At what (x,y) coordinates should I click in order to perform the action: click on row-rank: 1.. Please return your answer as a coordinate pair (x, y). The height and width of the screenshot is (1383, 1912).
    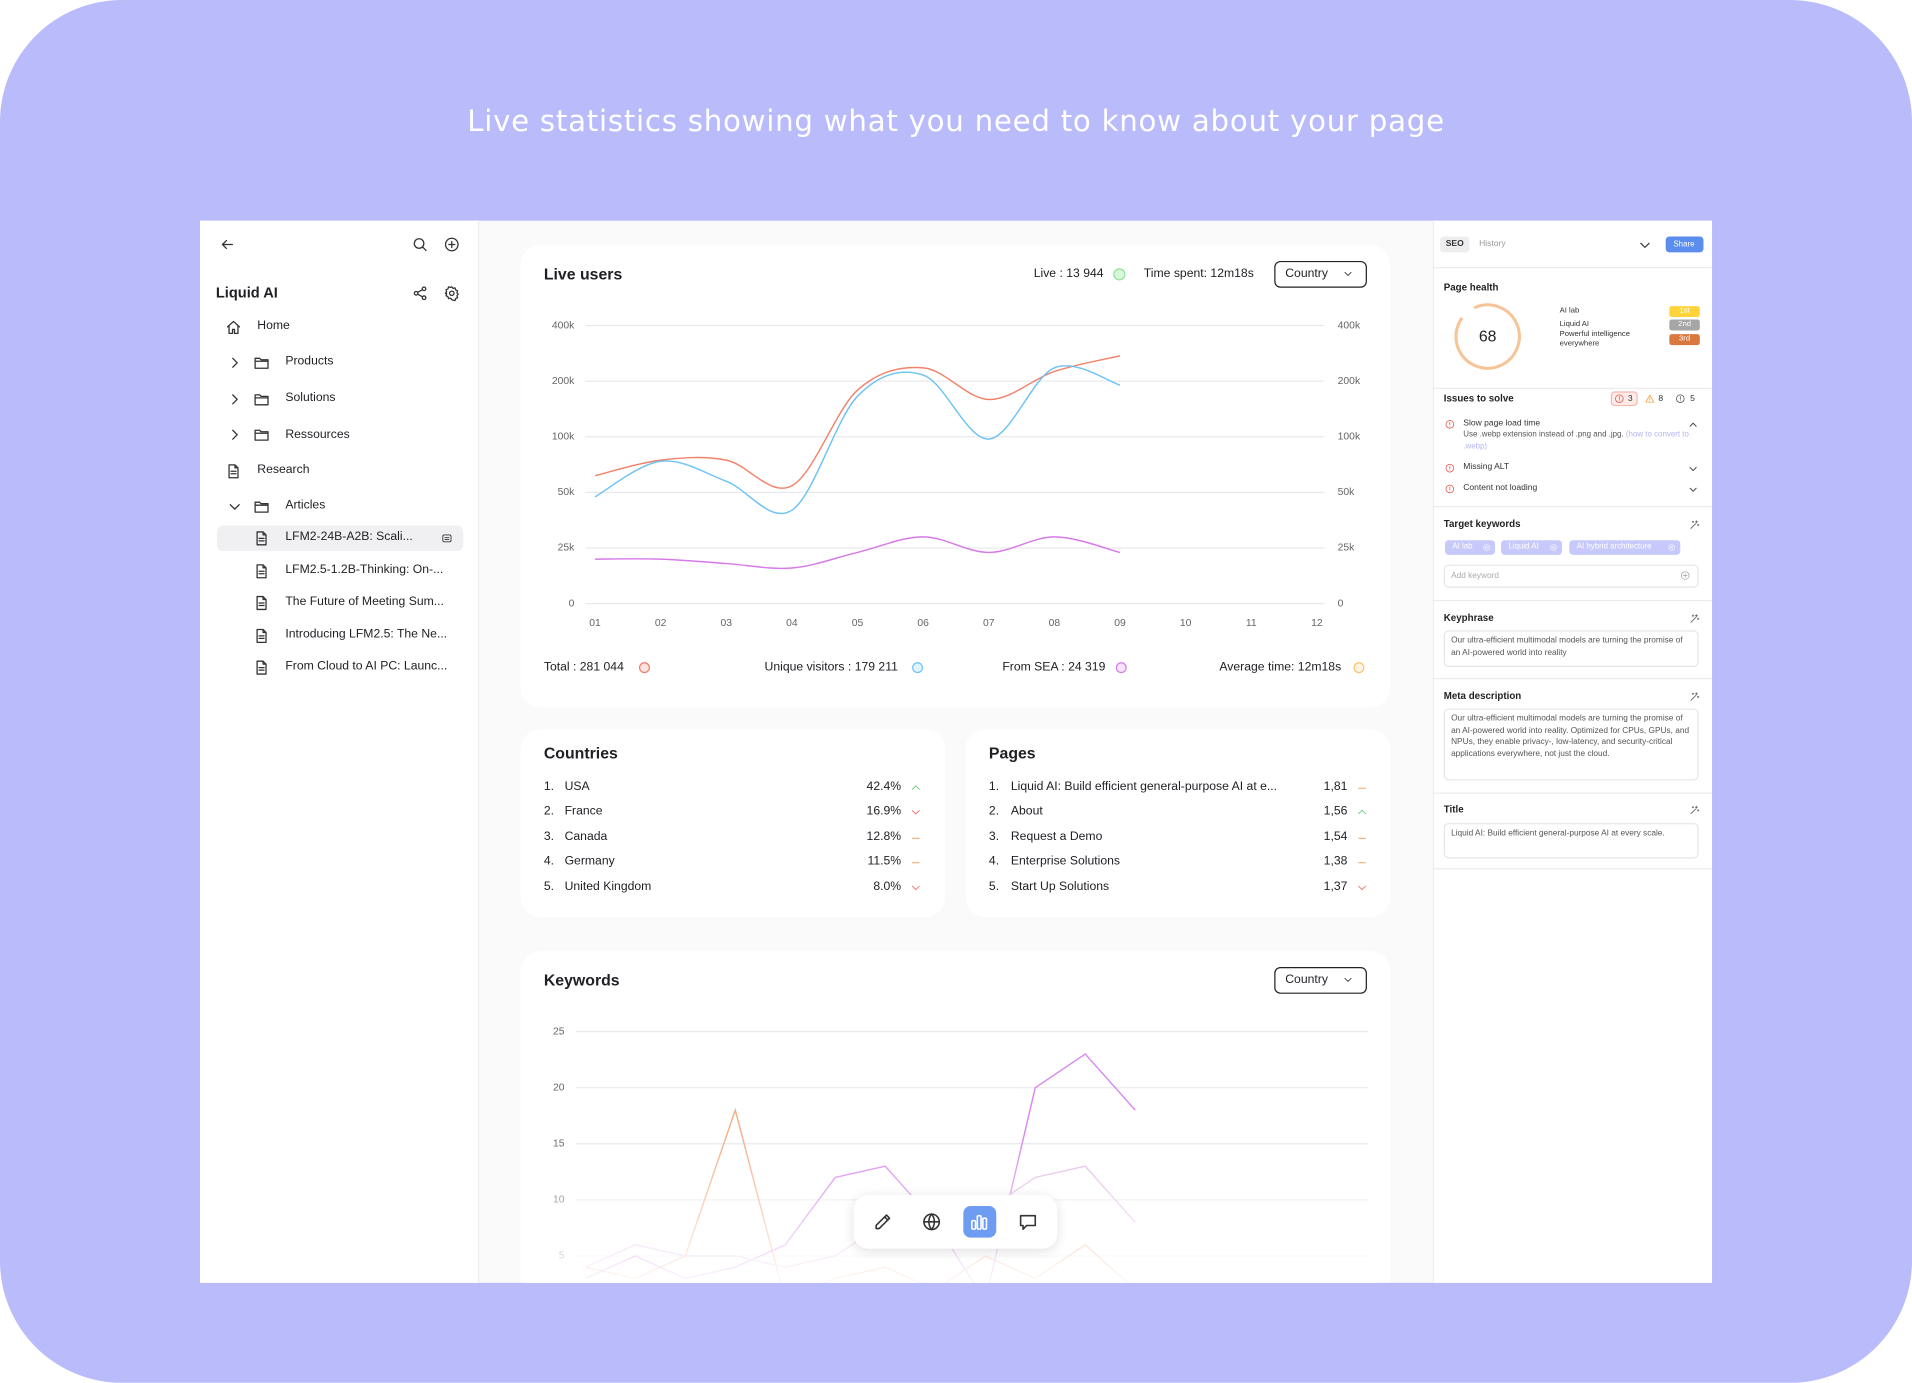
    Looking at the image, I should click on (994, 786).